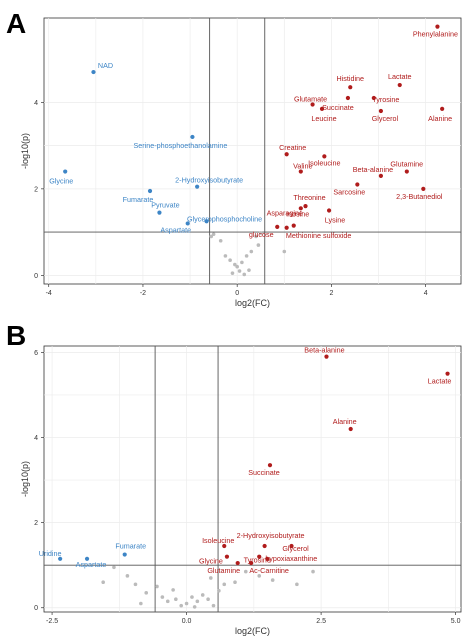  I want to click on panel-a-point-label: Isoleucine, so click(324, 162).